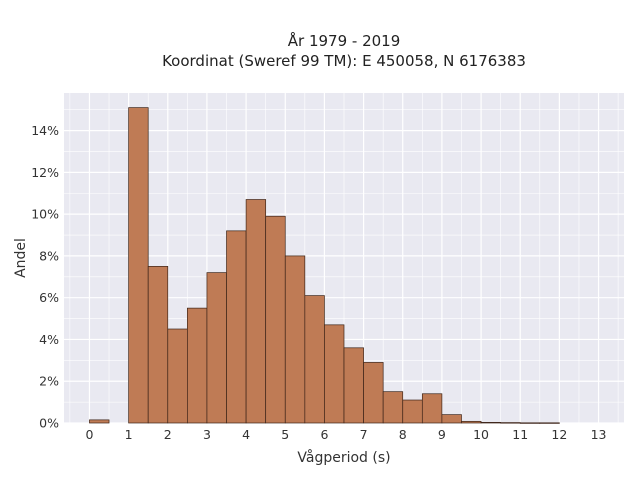  I want to click on y-tick-label: 4%, so click(49, 339).